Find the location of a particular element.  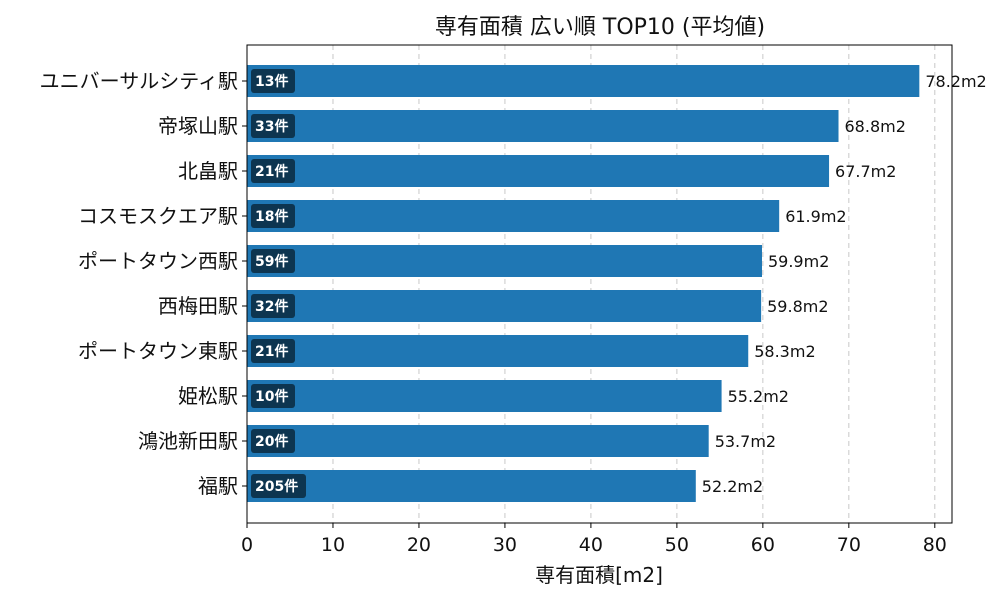

count-label: 33件 is located at coordinates (271, 126).